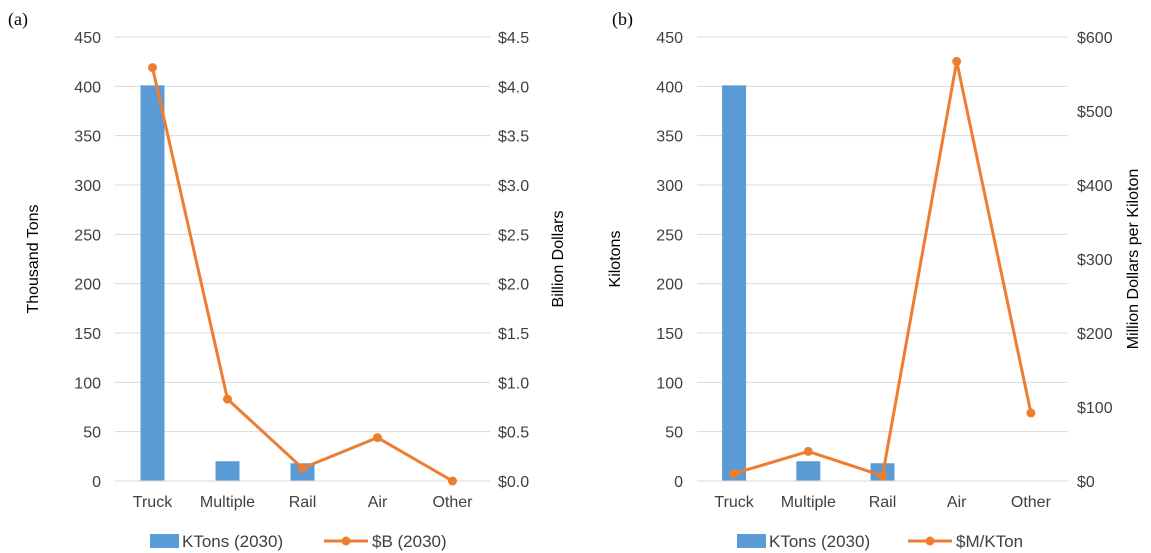 Image resolution: width=1151 pixels, height=553 pixels. What do you see at coordinates (615, 259) in the screenshot?
I see `y-axis-title: Kilotons` at bounding box center [615, 259].